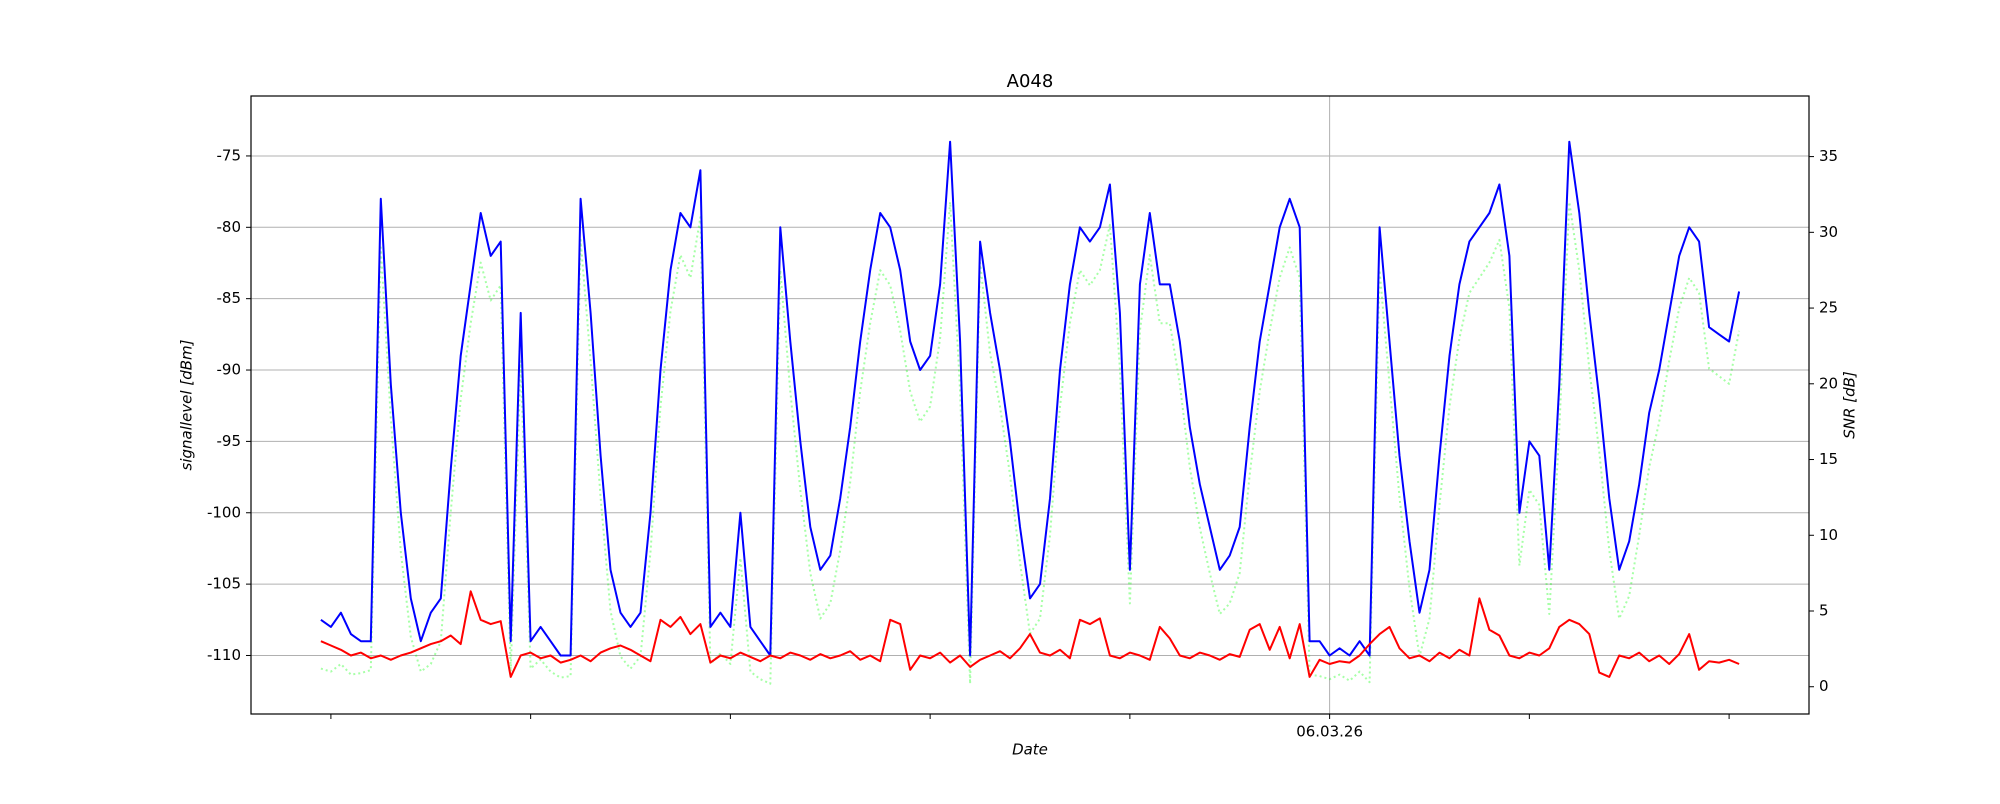 Image resolution: width=2000 pixels, height=804 pixels. What do you see at coordinates (1828, 383) in the screenshot?
I see `y2-tick-label: 20` at bounding box center [1828, 383].